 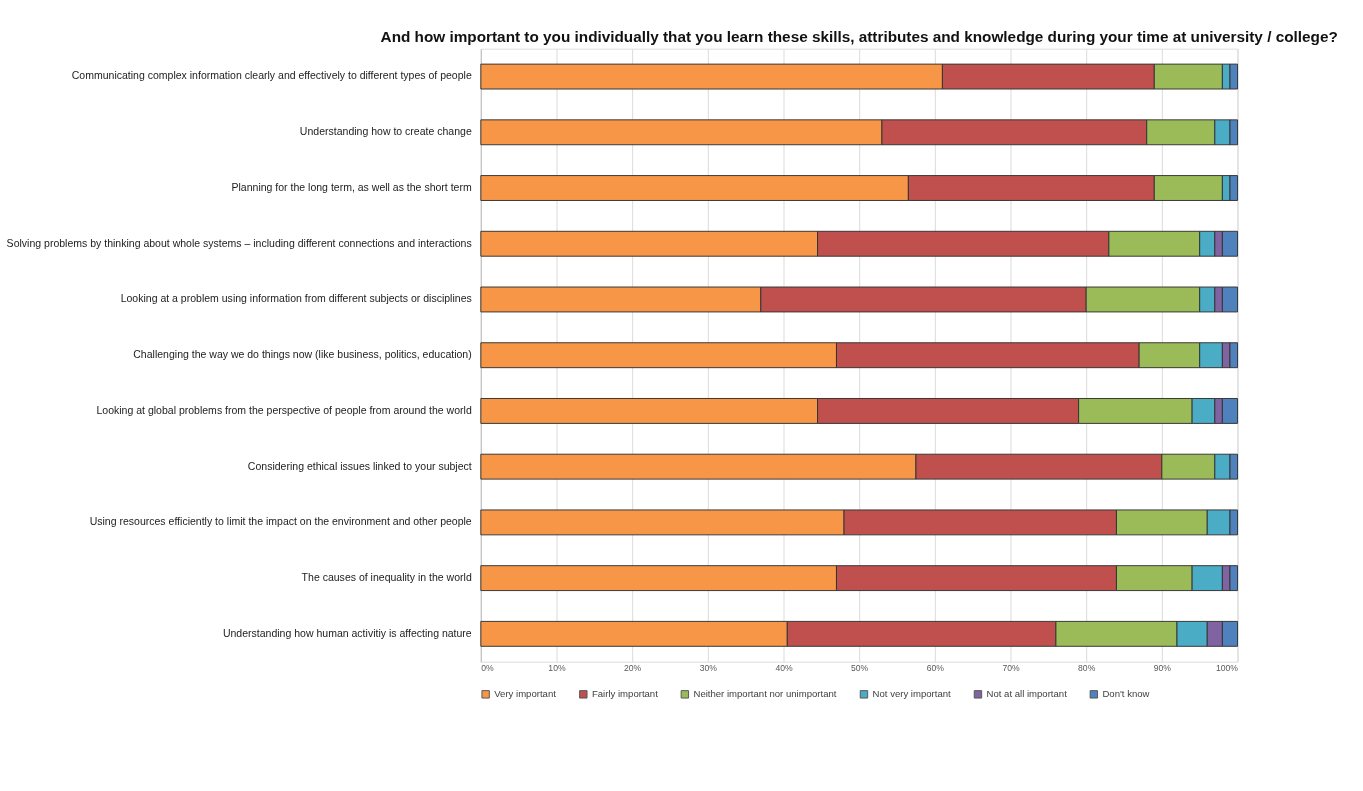 I want to click on legend-label: Fairly important, so click(x=625, y=694).